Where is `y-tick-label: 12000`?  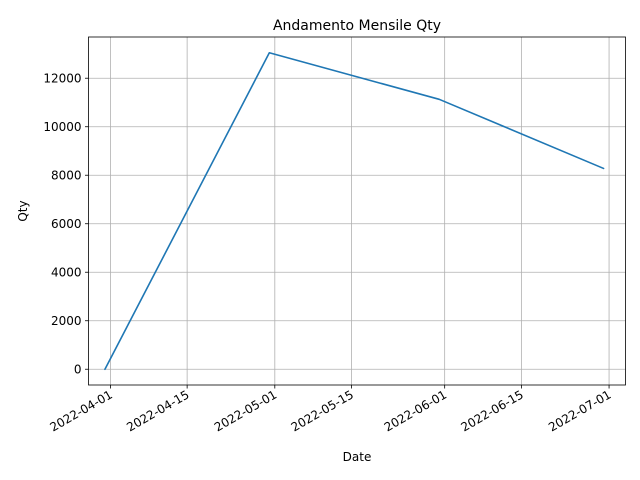
y-tick-label: 12000 is located at coordinates (62, 79).